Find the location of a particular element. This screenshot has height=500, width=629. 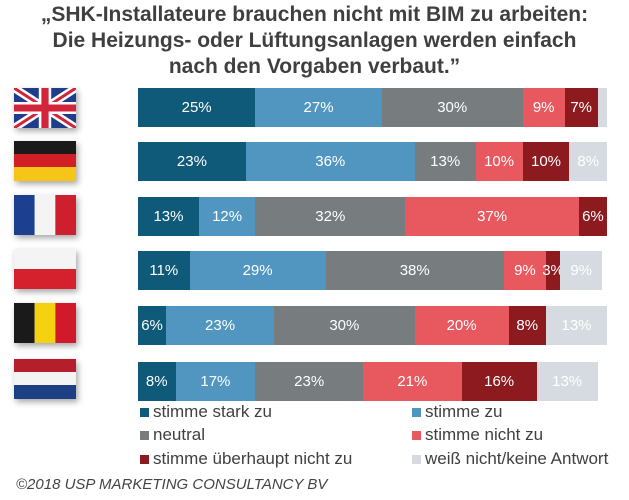

bar-row-fr: 13% 12% 32% 37% 6% is located at coordinates (372, 216).